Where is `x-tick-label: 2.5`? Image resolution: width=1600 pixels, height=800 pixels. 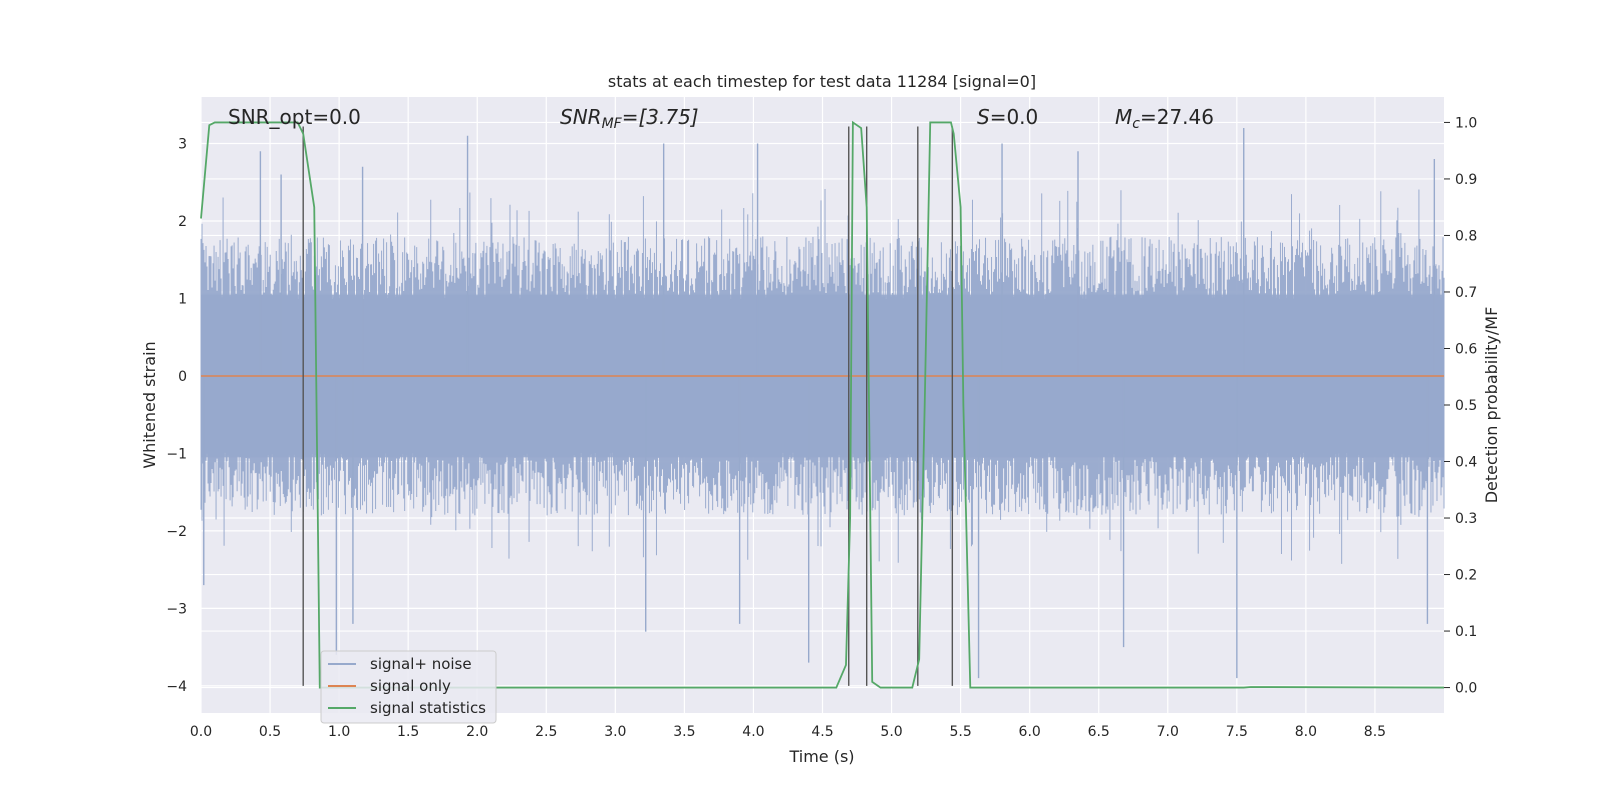
x-tick-label: 2.5 is located at coordinates (546, 732).